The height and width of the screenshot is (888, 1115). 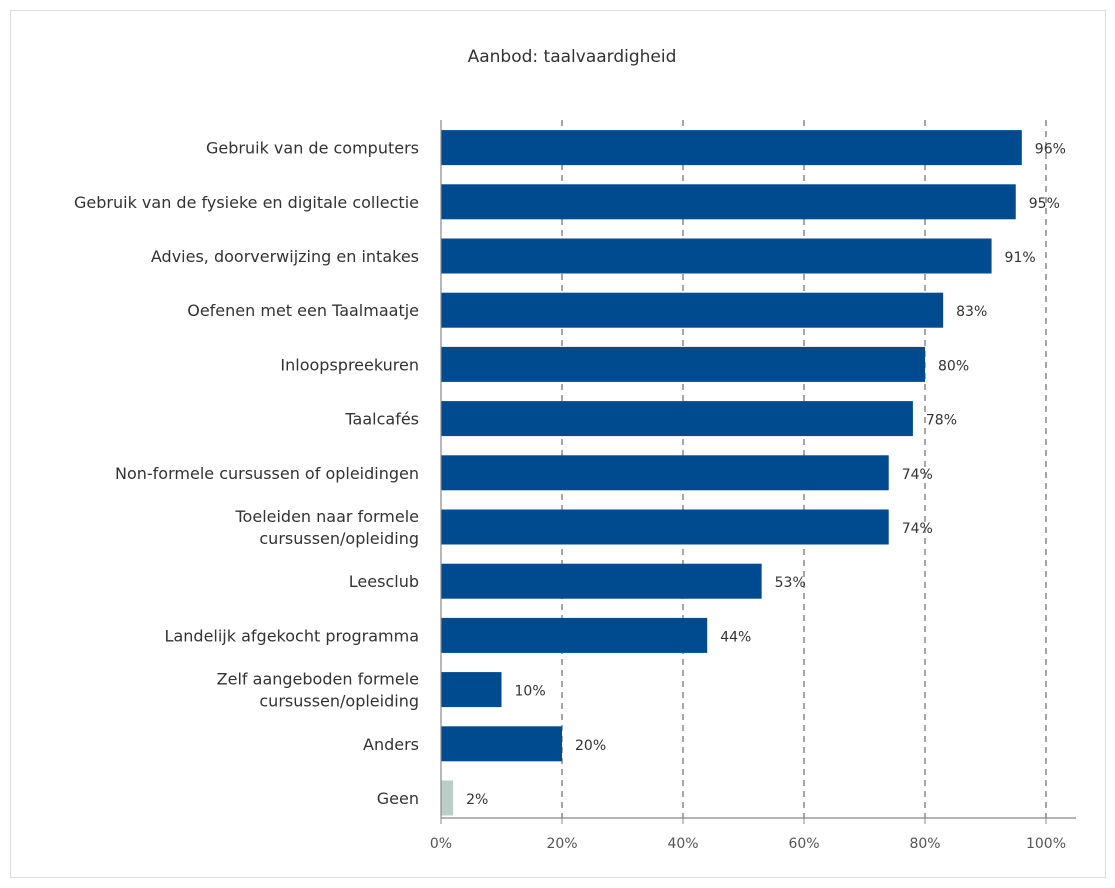 I want to click on x-tick-label: 40%, so click(x=682, y=844).